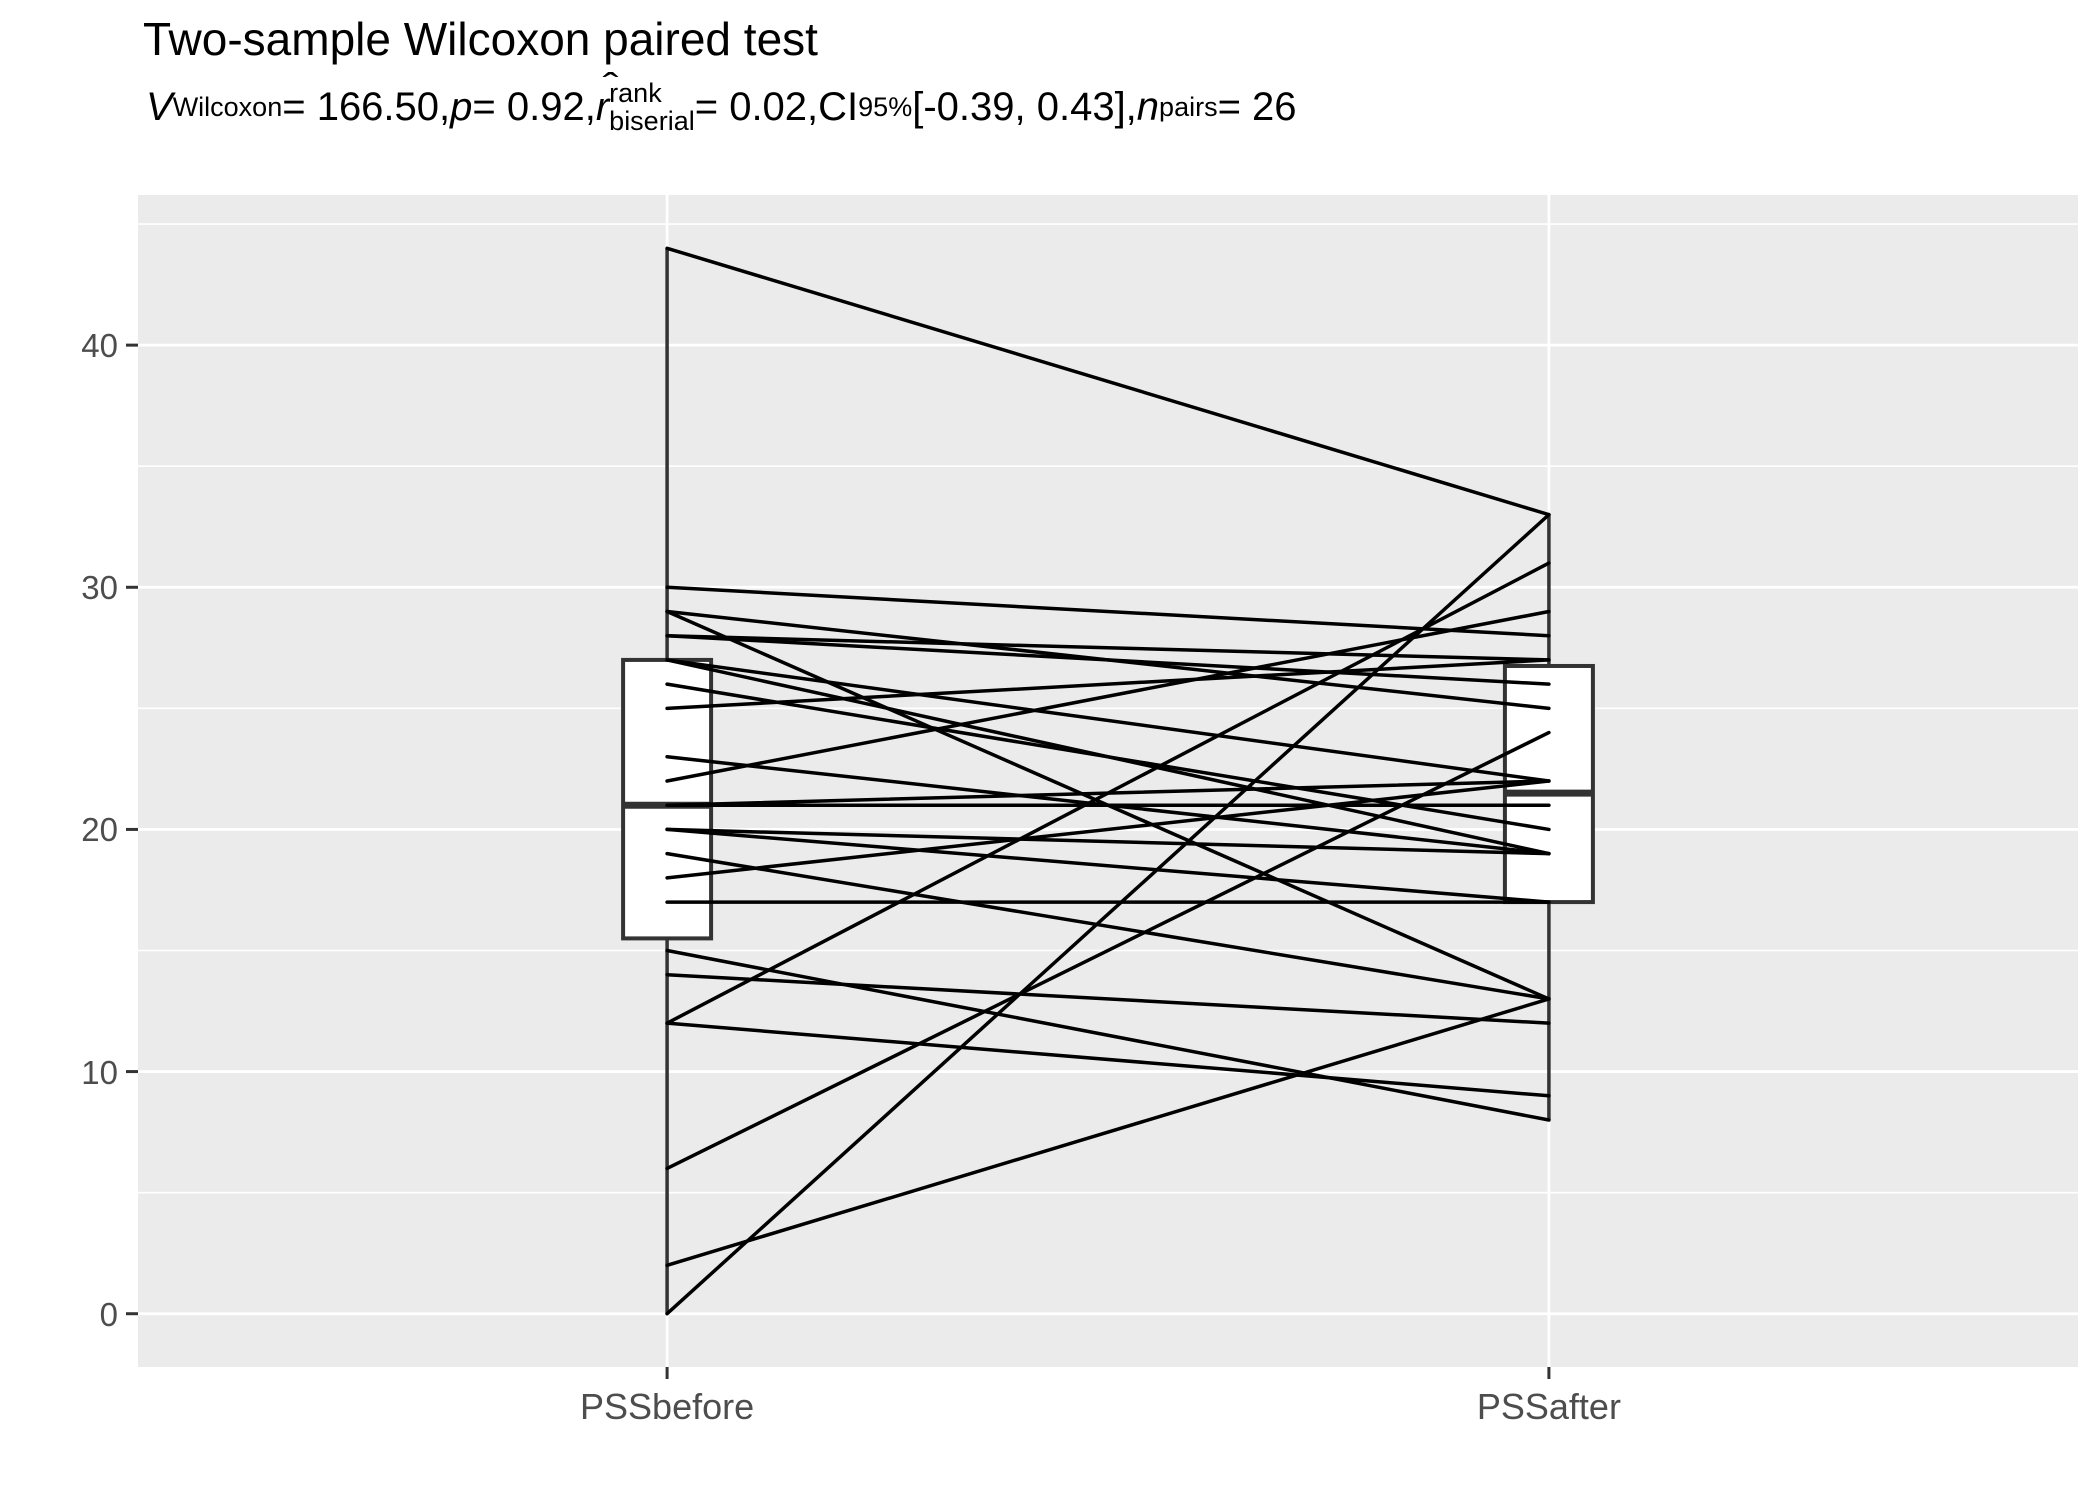 The image size is (2100, 1500). Describe the element at coordinates (366, 106) in the screenshot. I see `stat-v-value: = 166.50,` at that location.